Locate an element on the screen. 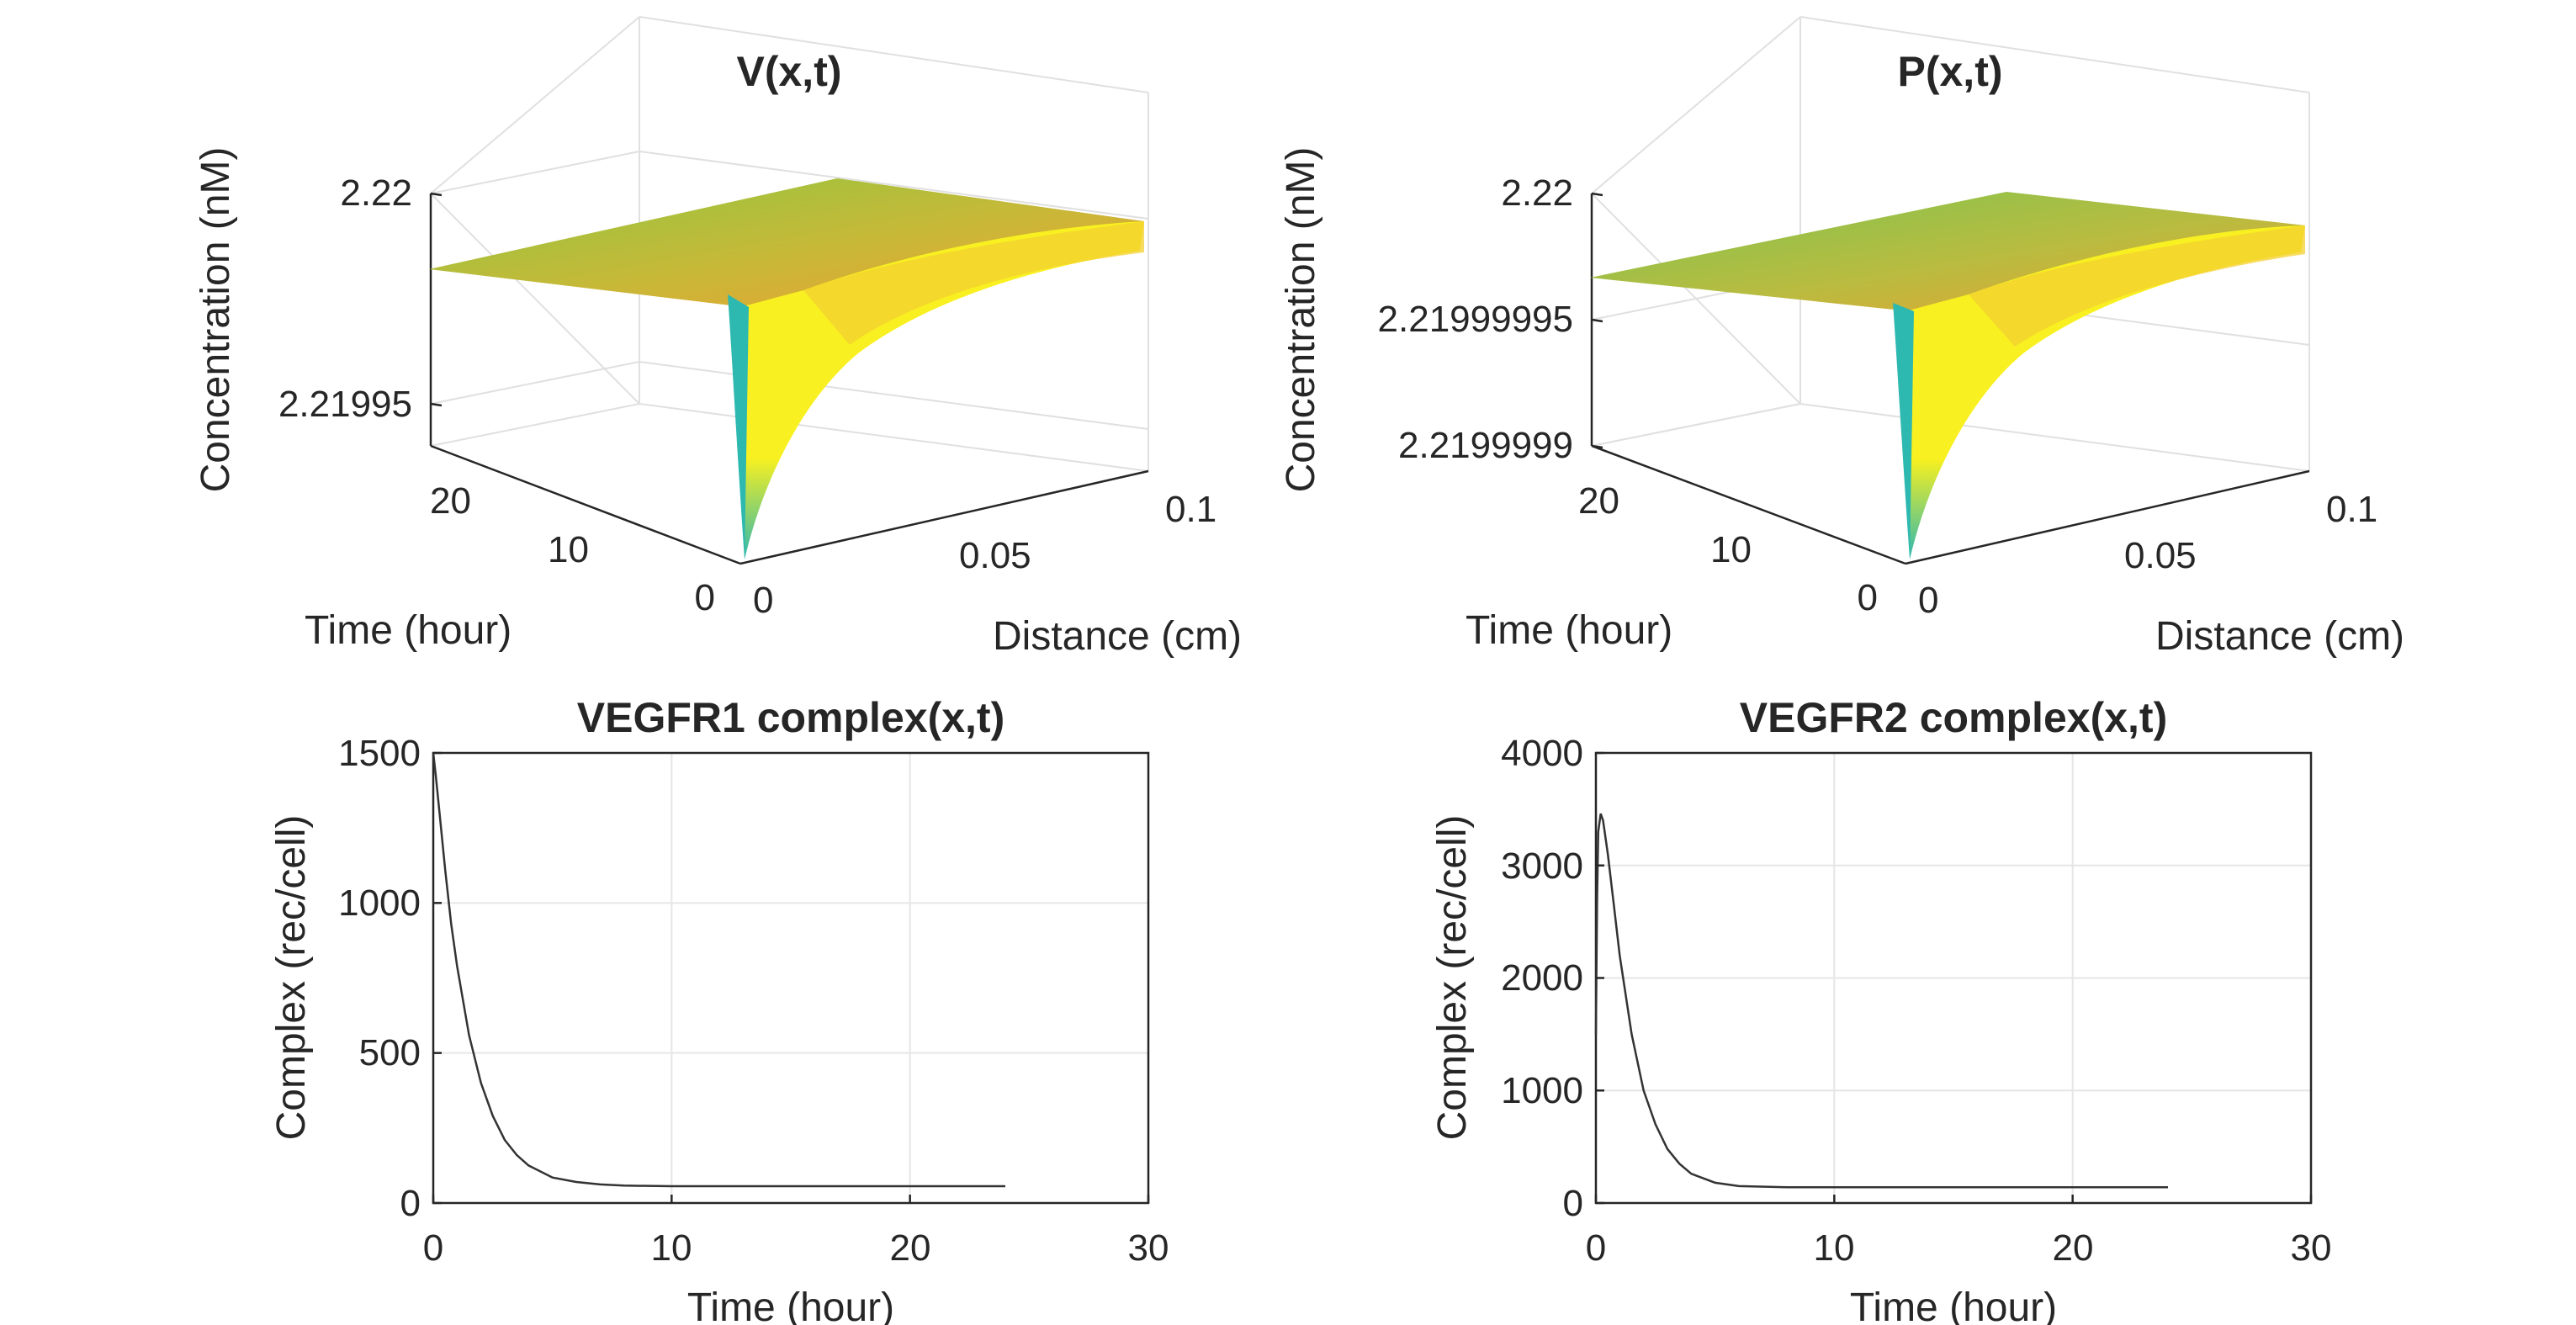 This screenshot has width=2576, height=1325. p-xtick-2: 0.05 is located at coordinates (2160, 555).